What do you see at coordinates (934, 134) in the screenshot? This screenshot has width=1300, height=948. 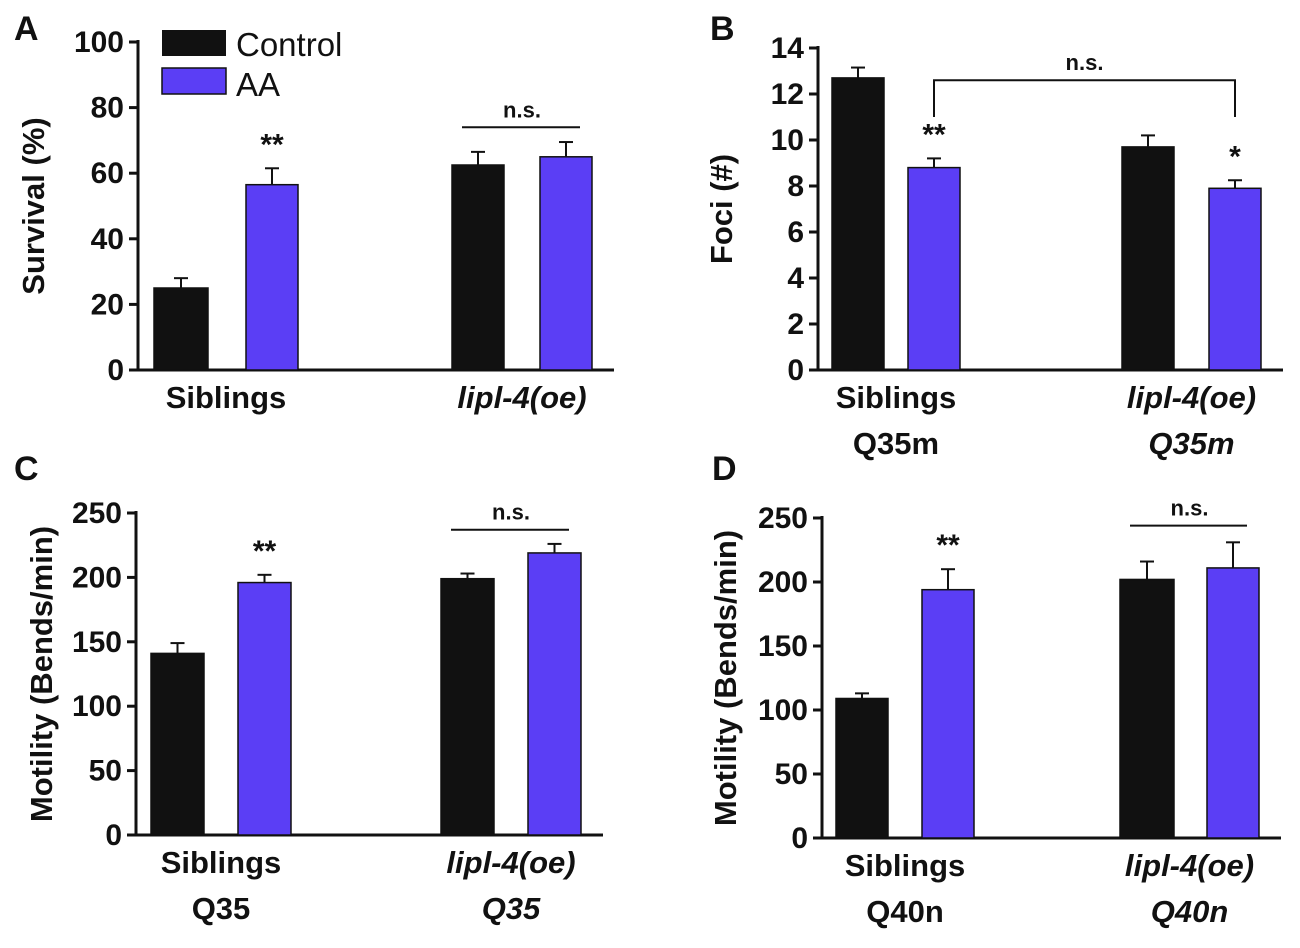 I see `panel-b-significance: **` at bounding box center [934, 134].